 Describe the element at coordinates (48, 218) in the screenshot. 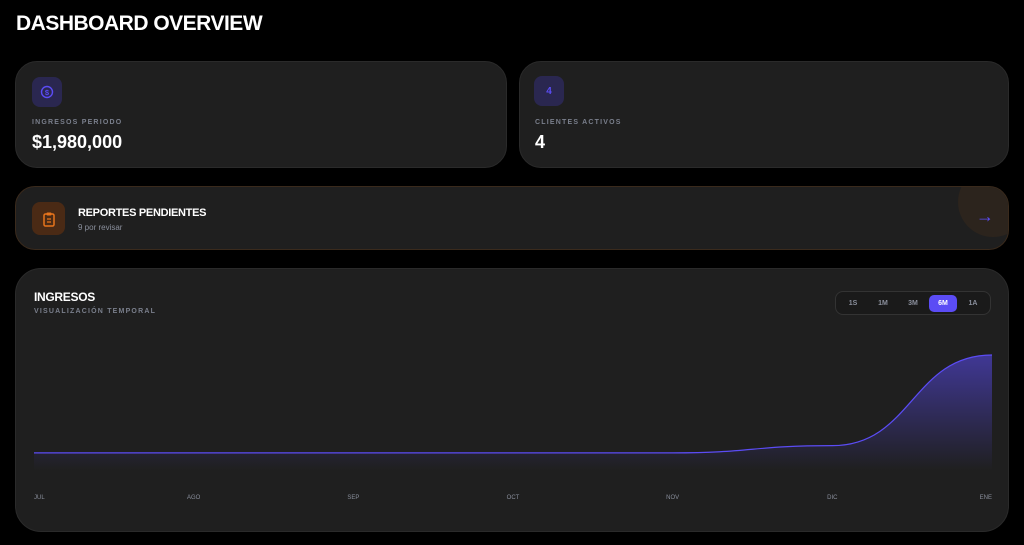

I see `clipboard-icon` at that location.